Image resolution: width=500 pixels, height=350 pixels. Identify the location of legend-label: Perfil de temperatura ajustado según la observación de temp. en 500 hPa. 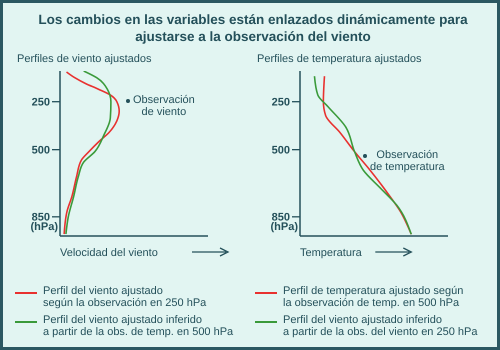
(373, 297).